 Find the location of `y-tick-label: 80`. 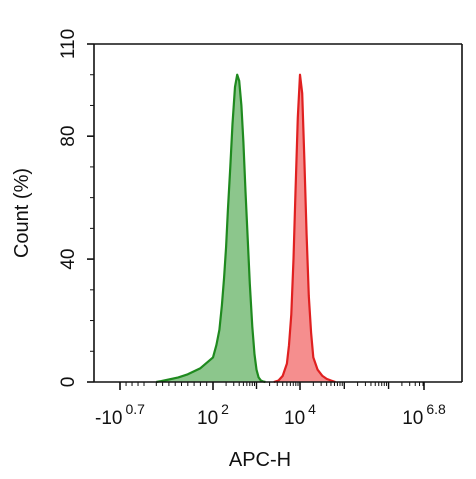

y-tick-label: 80 is located at coordinates (68, 136).